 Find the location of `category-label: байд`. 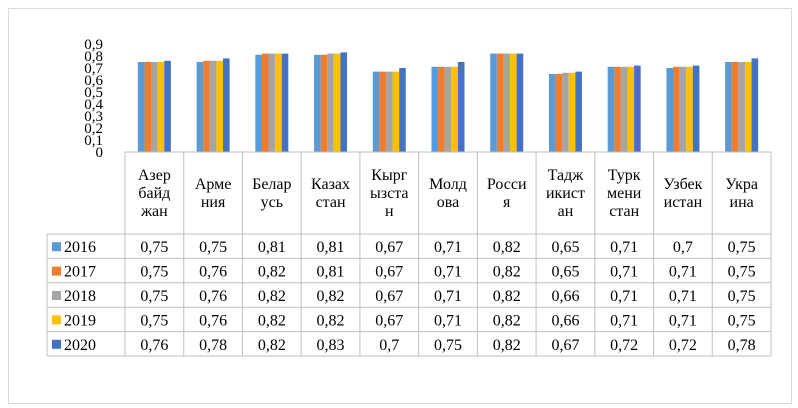

category-label: байд is located at coordinates (154, 193).